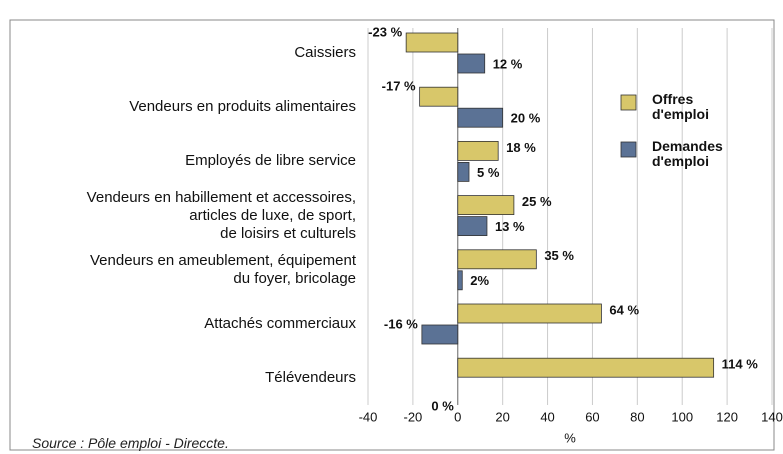 Image resolution: width=783 pixels, height=454 pixels. I want to click on value-label: 12 %, so click(508, 63).